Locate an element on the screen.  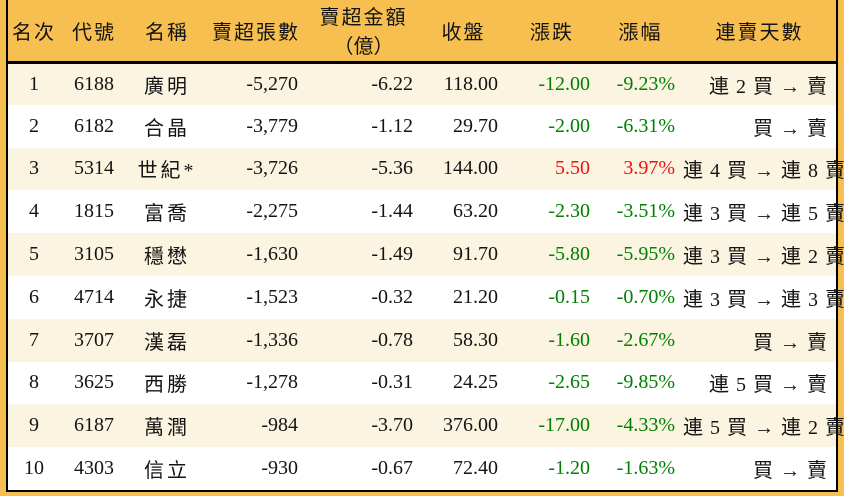
col-header-amount: 賣超金額 （億） is located at coordinates (363, 32).